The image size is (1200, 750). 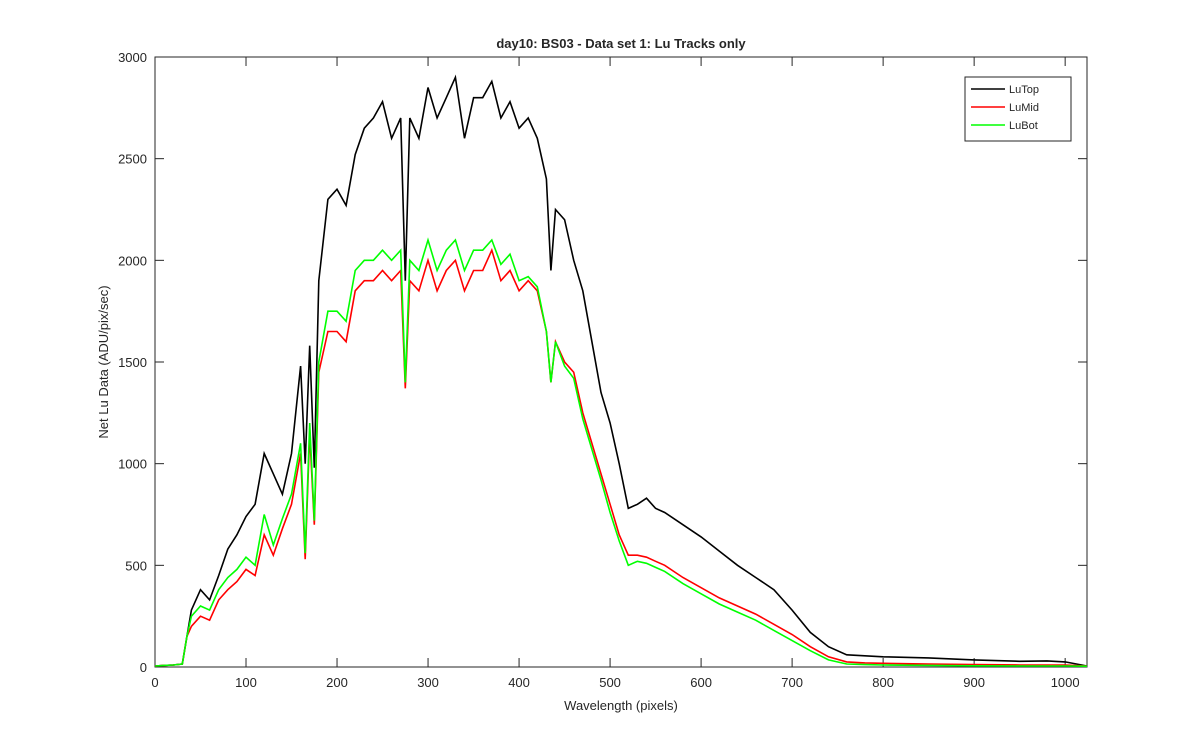 I want to click on legend-box, so click(x=1018, y=109).